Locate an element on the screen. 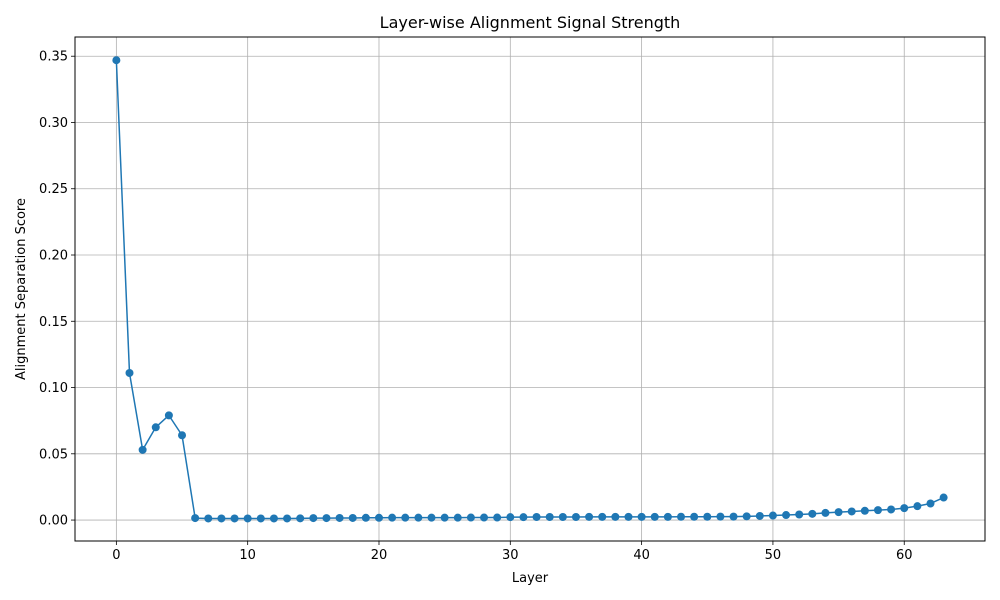  y-tick-label: 0.30 is located at coordinates (53, 123).